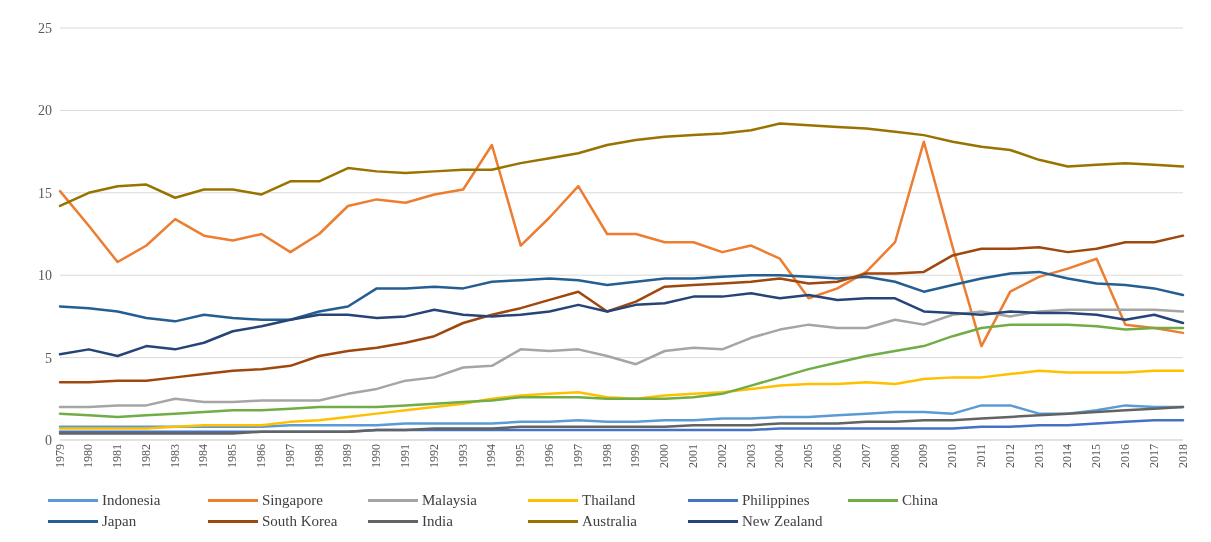 The image size is (1211, 542). Describe the element at coordinates (1009, 456) in the screenshot. I see `x-tick-label: 2012` at that location.